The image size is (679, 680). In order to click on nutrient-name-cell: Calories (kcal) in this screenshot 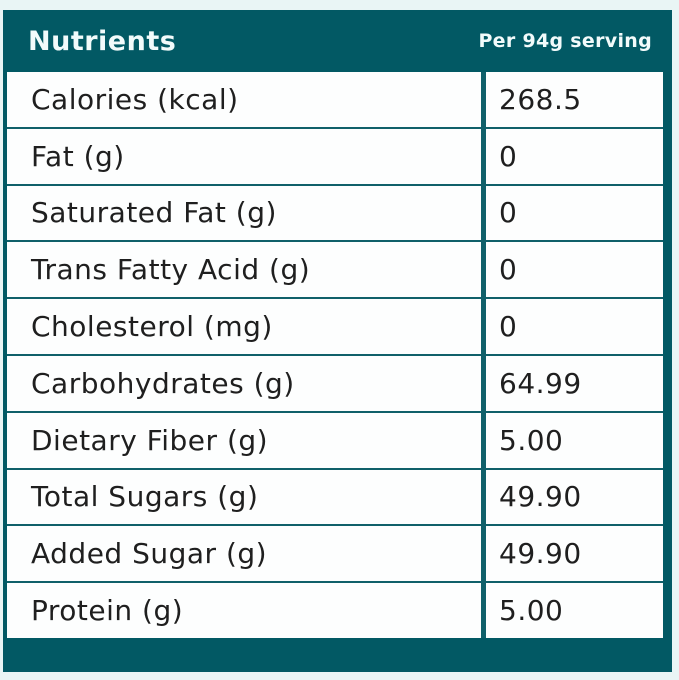, I will do `click(135, 99)`.